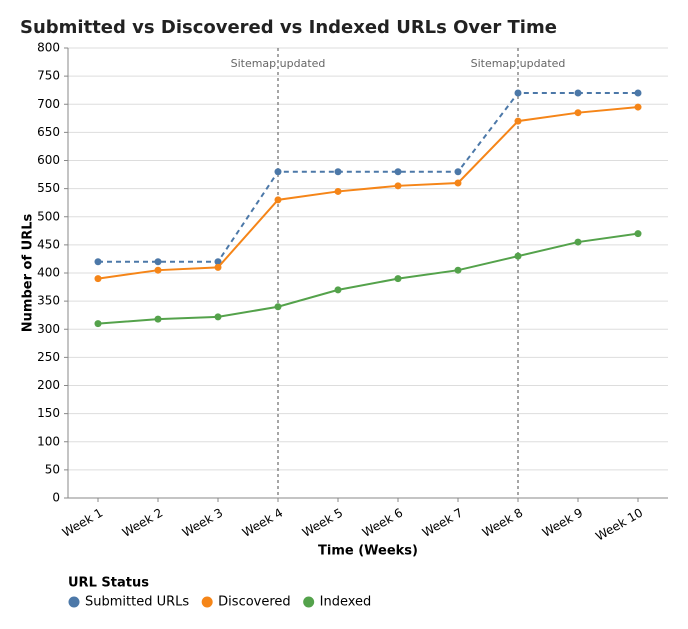  I want to click on x-tick-label: Week 6, so click(382, 523).